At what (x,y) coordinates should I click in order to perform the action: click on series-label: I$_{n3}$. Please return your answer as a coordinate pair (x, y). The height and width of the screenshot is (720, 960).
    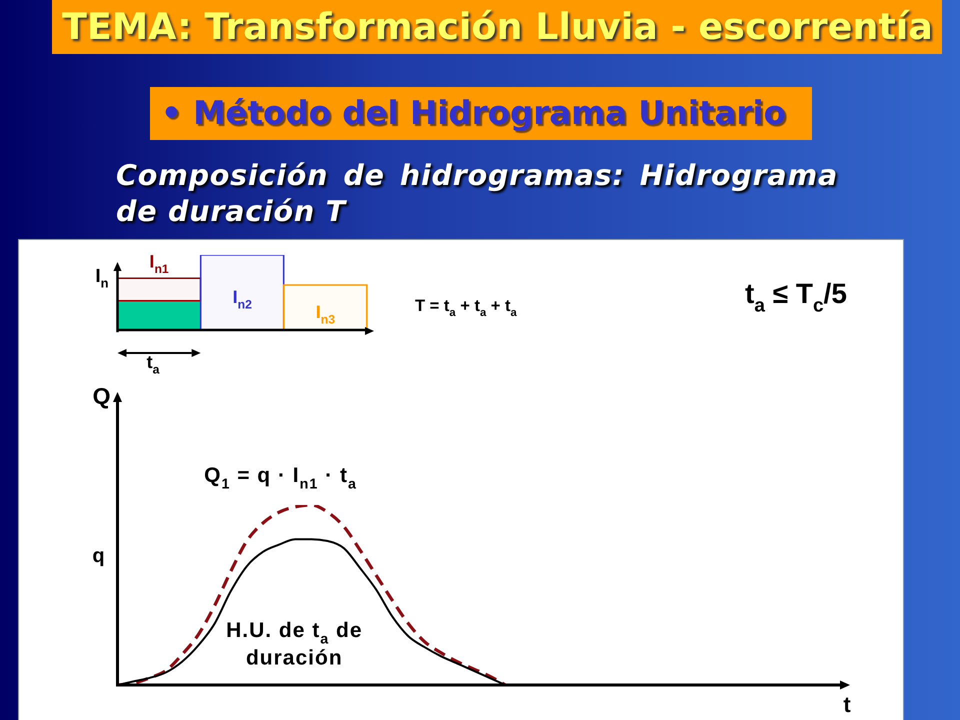
    Looking at the image, I should click on (326, 314).